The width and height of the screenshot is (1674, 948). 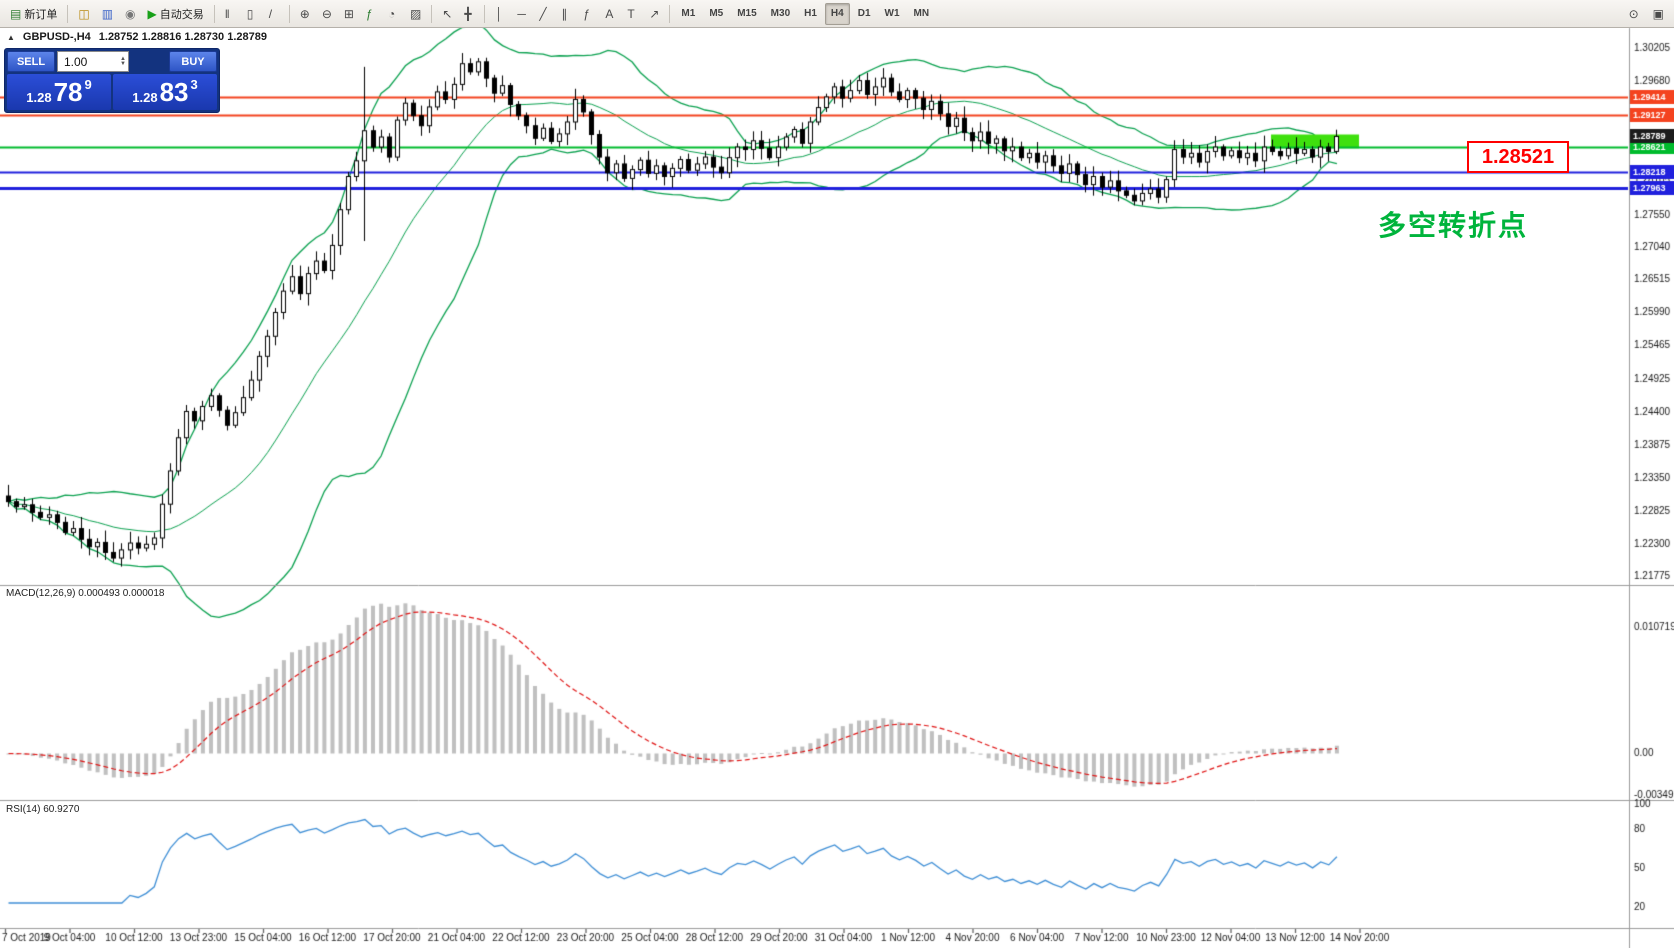 I want to click on crosshair-button: ╋, so click(x=469, y=14).